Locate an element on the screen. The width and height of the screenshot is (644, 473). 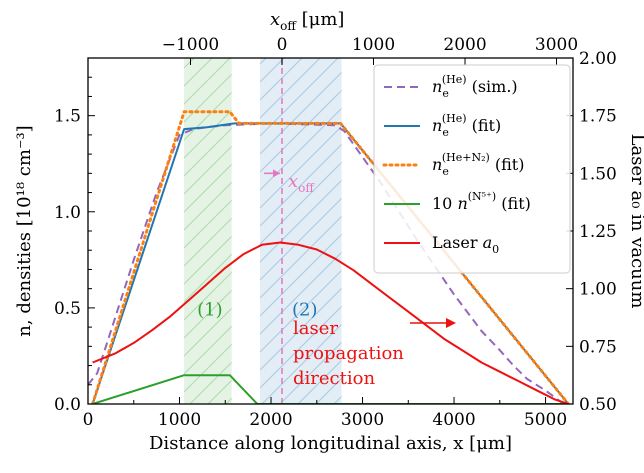
laser-annotation-line-3: direction is located at coordinates (334, 378).